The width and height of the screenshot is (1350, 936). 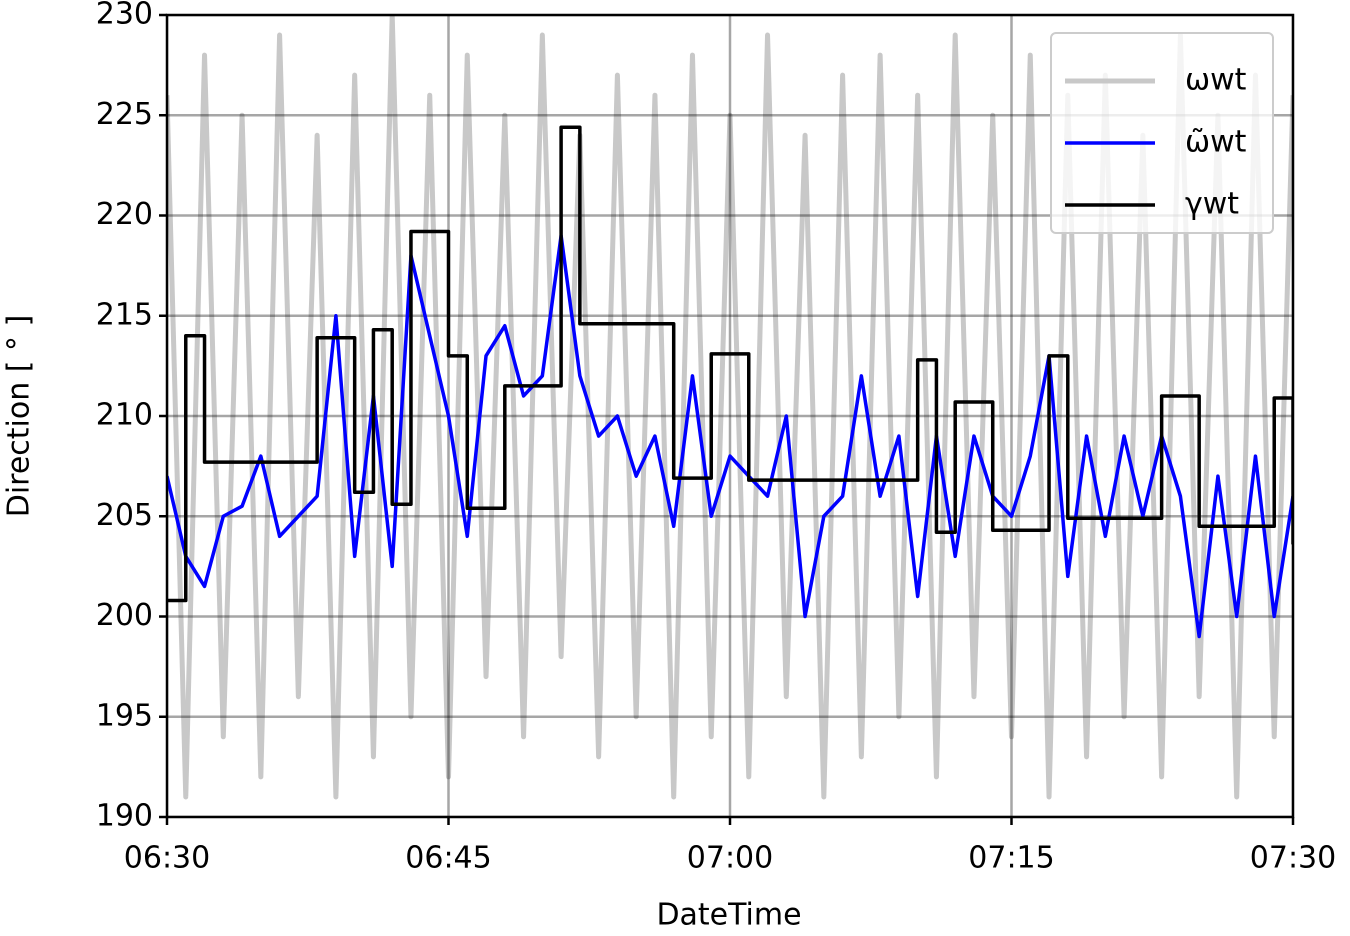 What do you see at coordinates (124, 415) in the screenshot?
I see `y-tick-label: 210` at bounding box center [124, 415].